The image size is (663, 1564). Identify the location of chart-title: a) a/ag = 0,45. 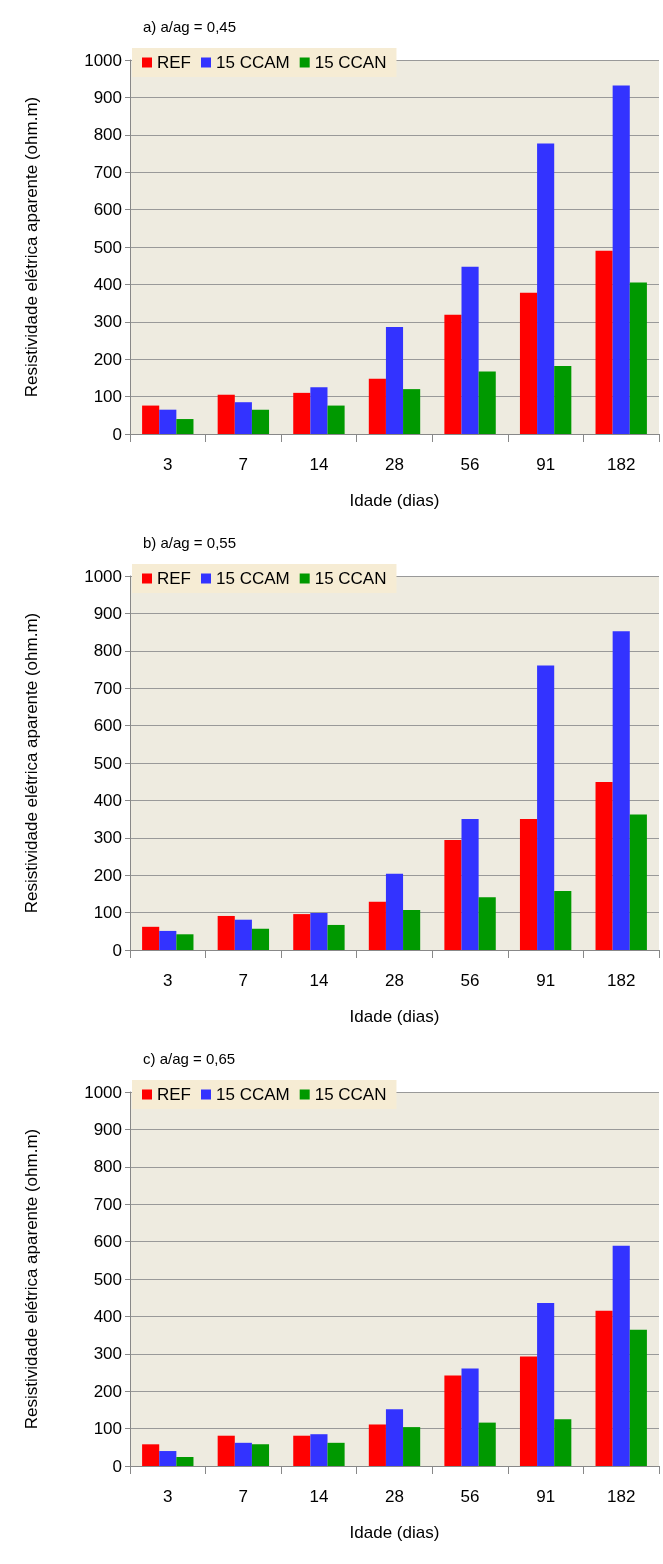
(189, 26).